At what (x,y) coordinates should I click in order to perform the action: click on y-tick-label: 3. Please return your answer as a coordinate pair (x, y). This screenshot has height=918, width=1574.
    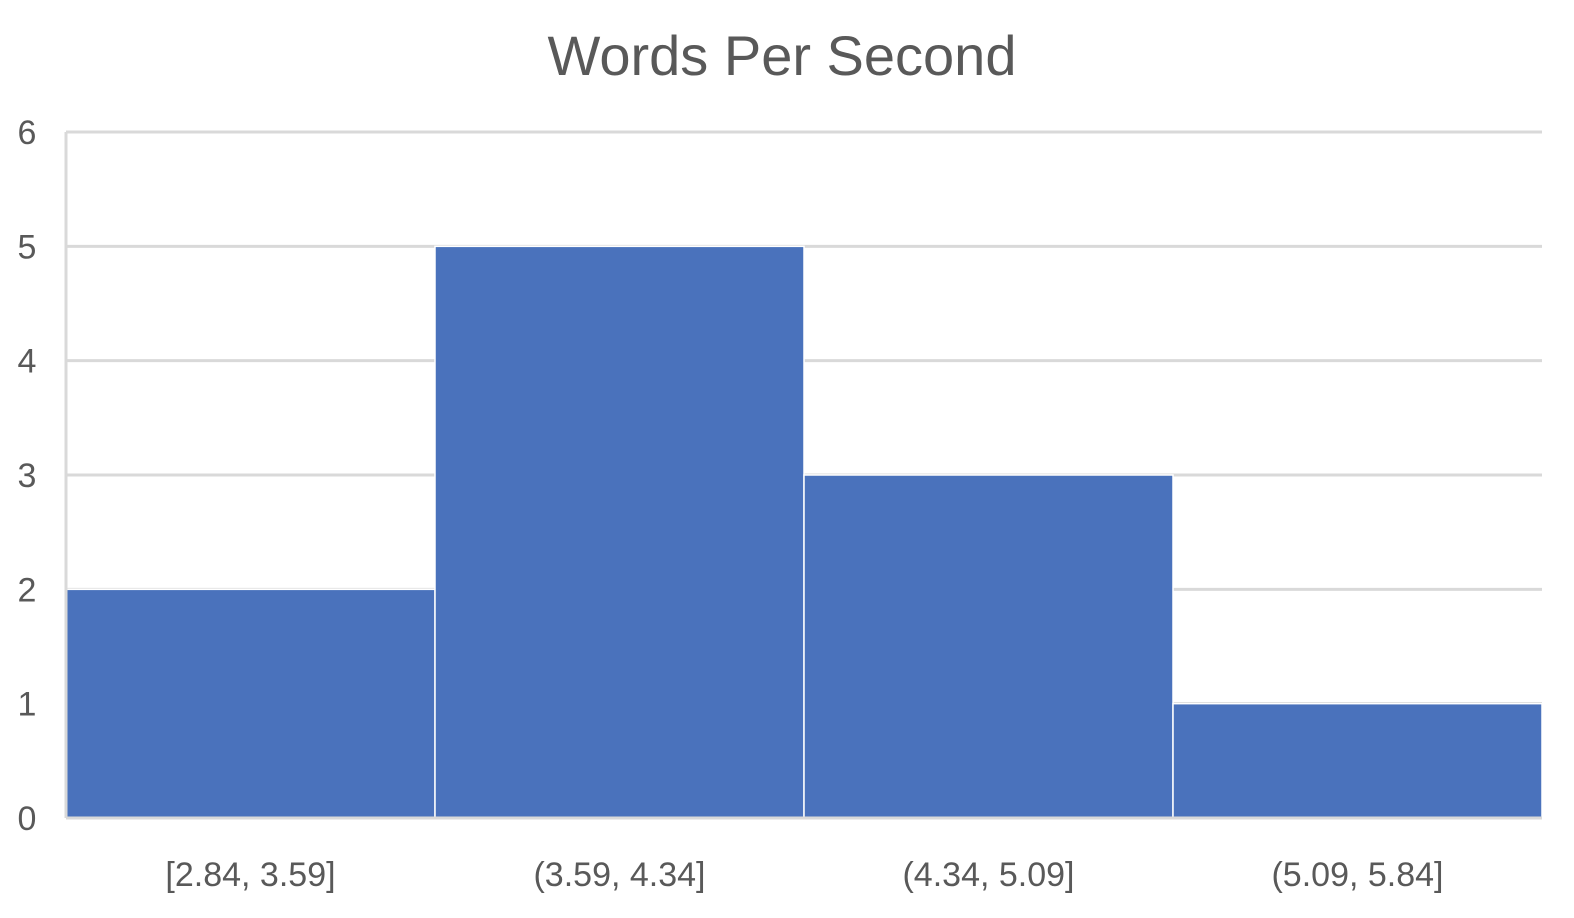
    Looking at the image, I should click on (27, 476).